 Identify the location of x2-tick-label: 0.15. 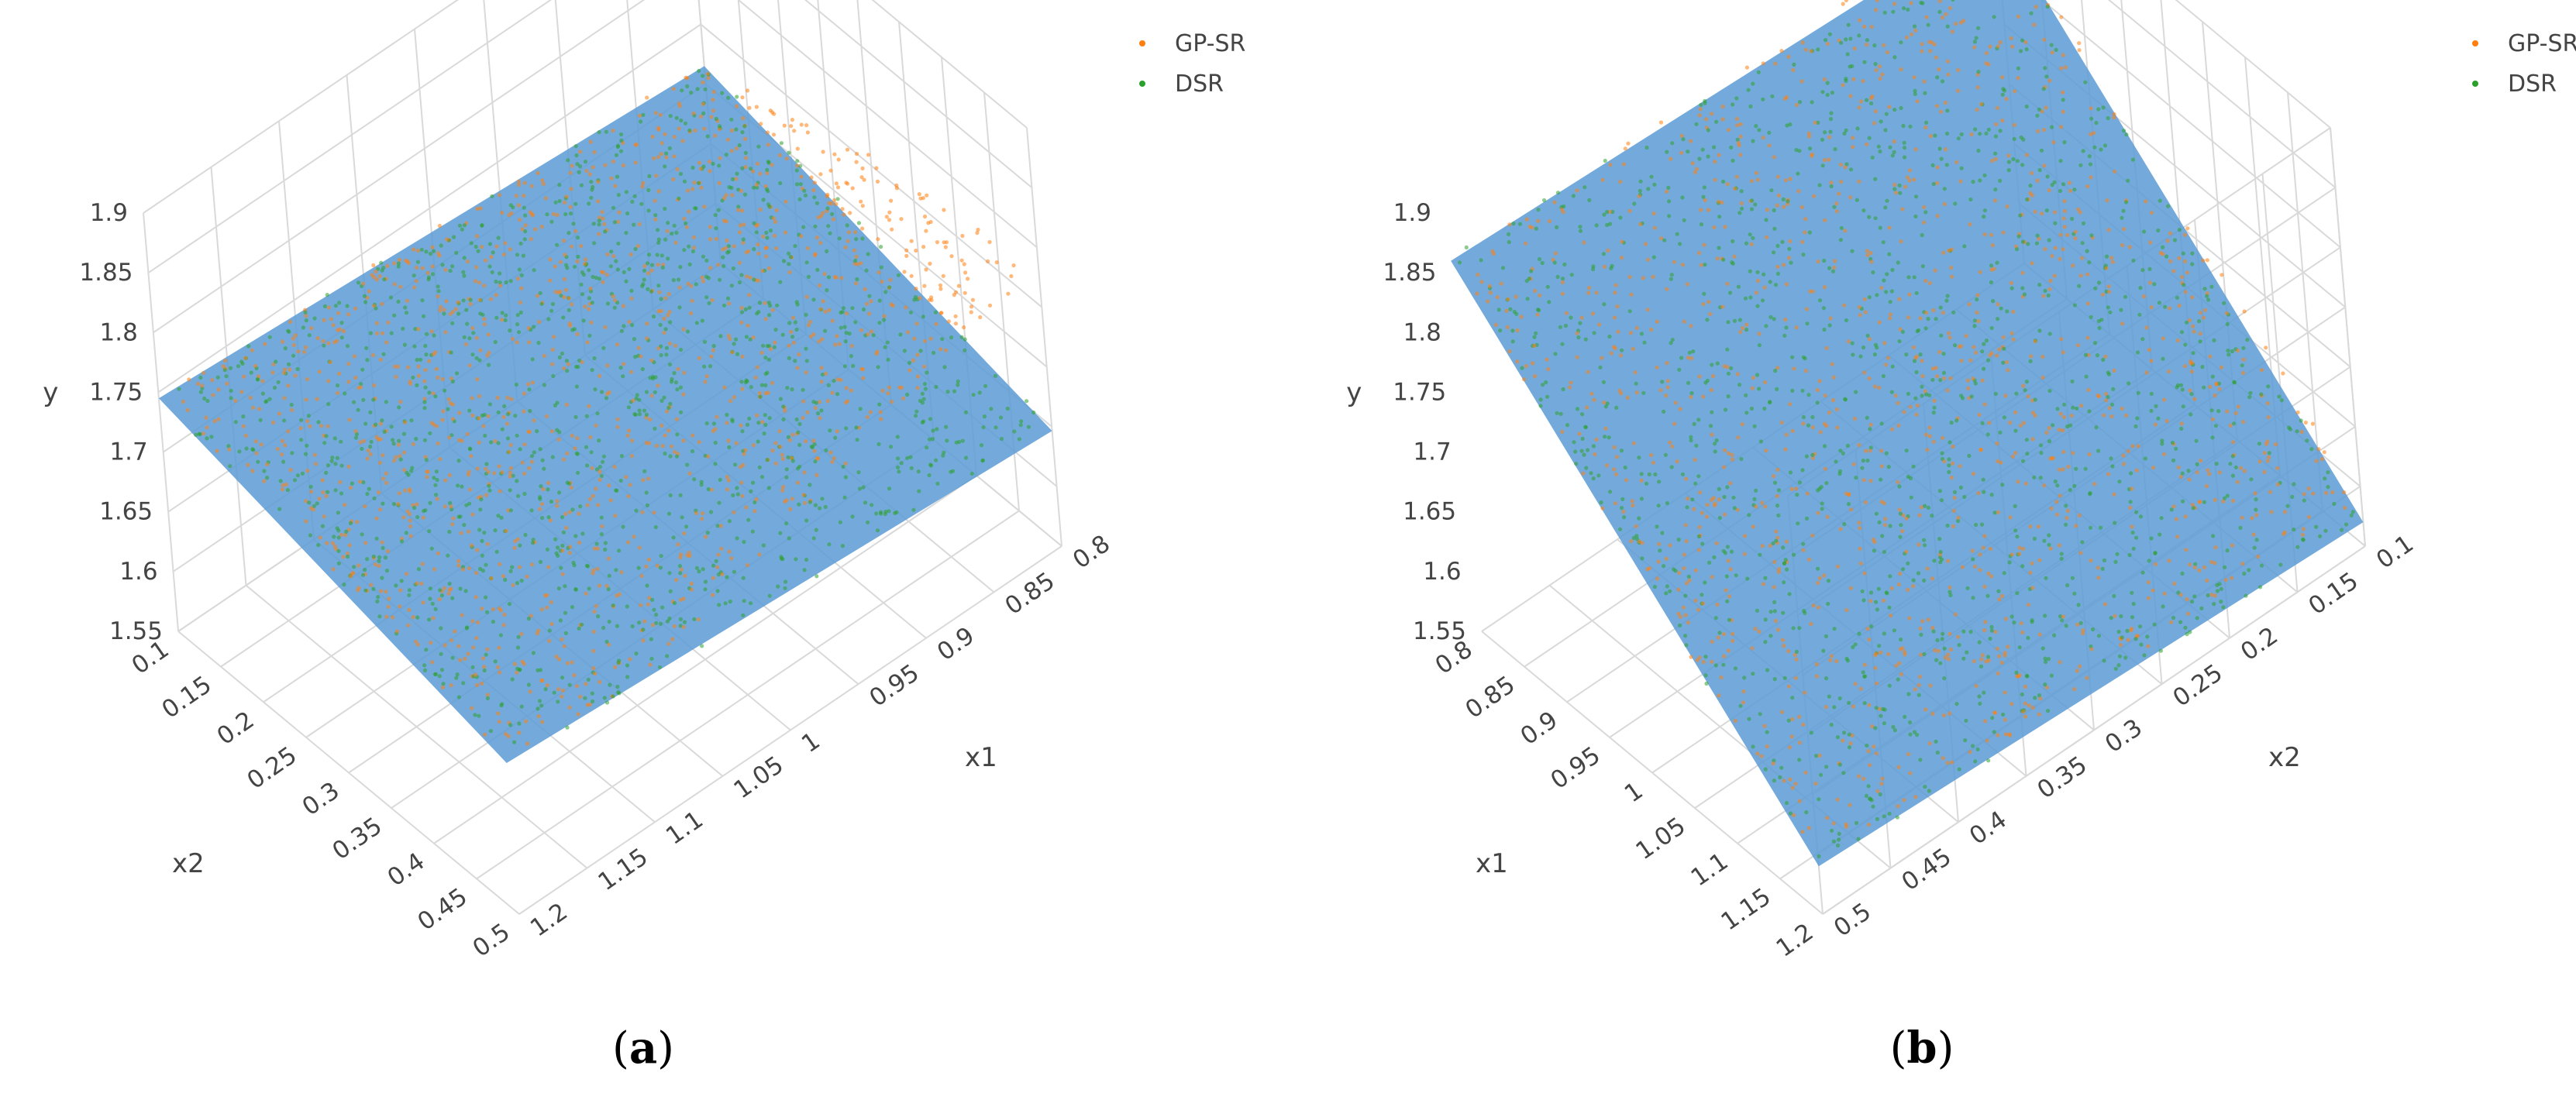
(186, 697).